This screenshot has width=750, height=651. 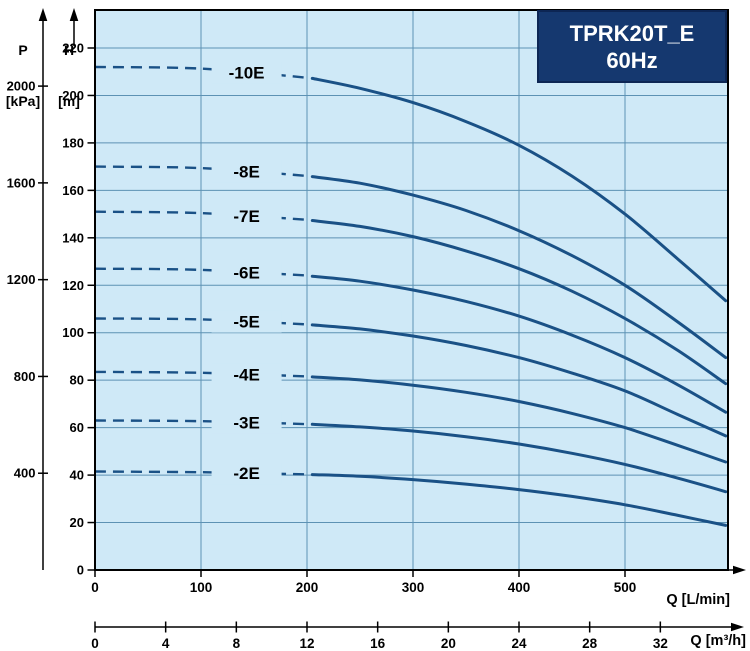 I want to click on pressure-tick-label: 1200, so click(x=21, y=279).